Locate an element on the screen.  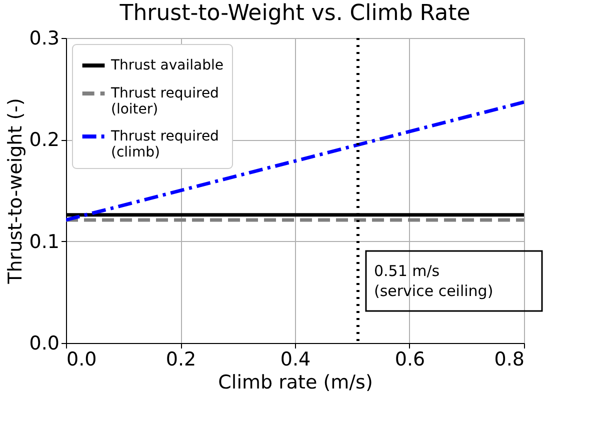
x-tick-label: 0.8 is located at coordinates (509, 359).